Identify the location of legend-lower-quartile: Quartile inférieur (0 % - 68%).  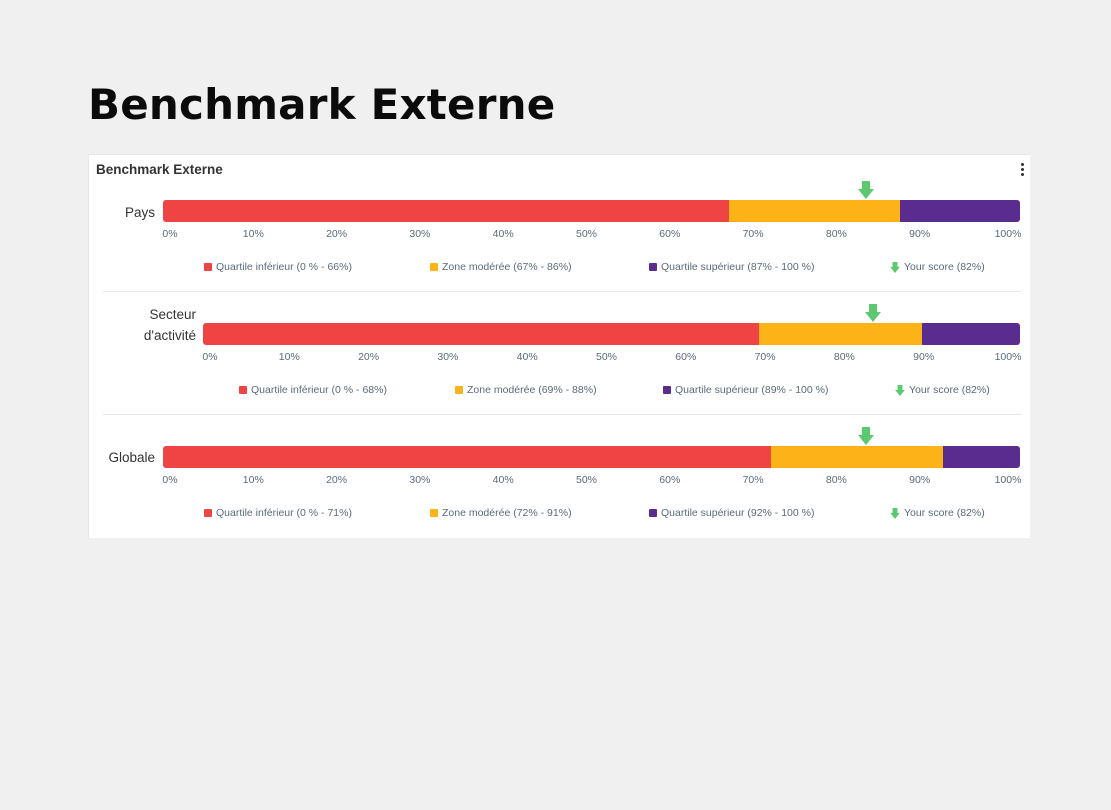
(313, 390).